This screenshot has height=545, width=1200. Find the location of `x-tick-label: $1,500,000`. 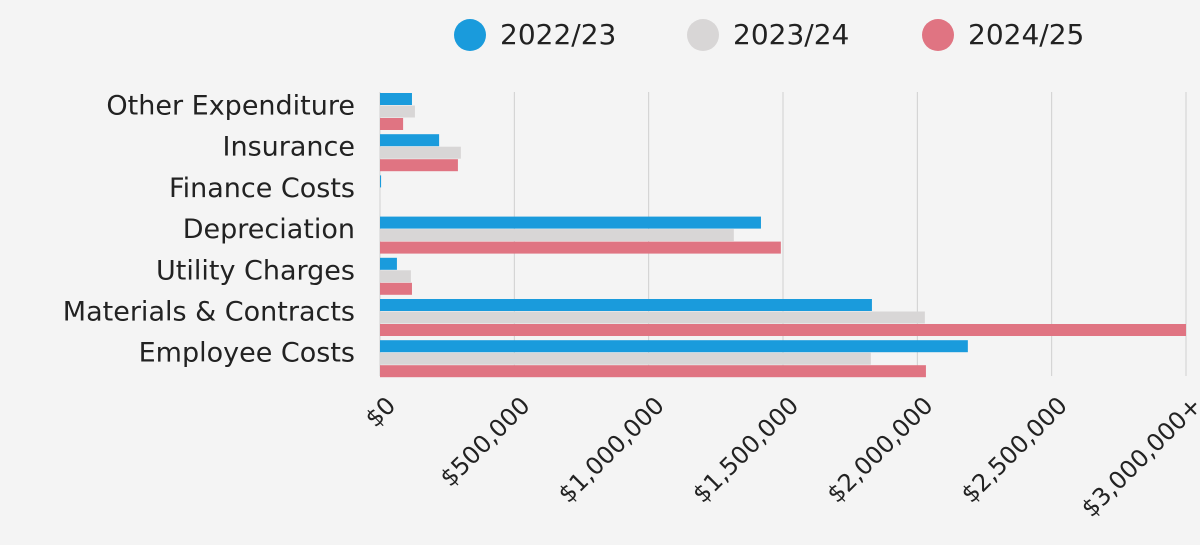

x-tick-label: $1,500,000 is located at coordinates (745, 449).